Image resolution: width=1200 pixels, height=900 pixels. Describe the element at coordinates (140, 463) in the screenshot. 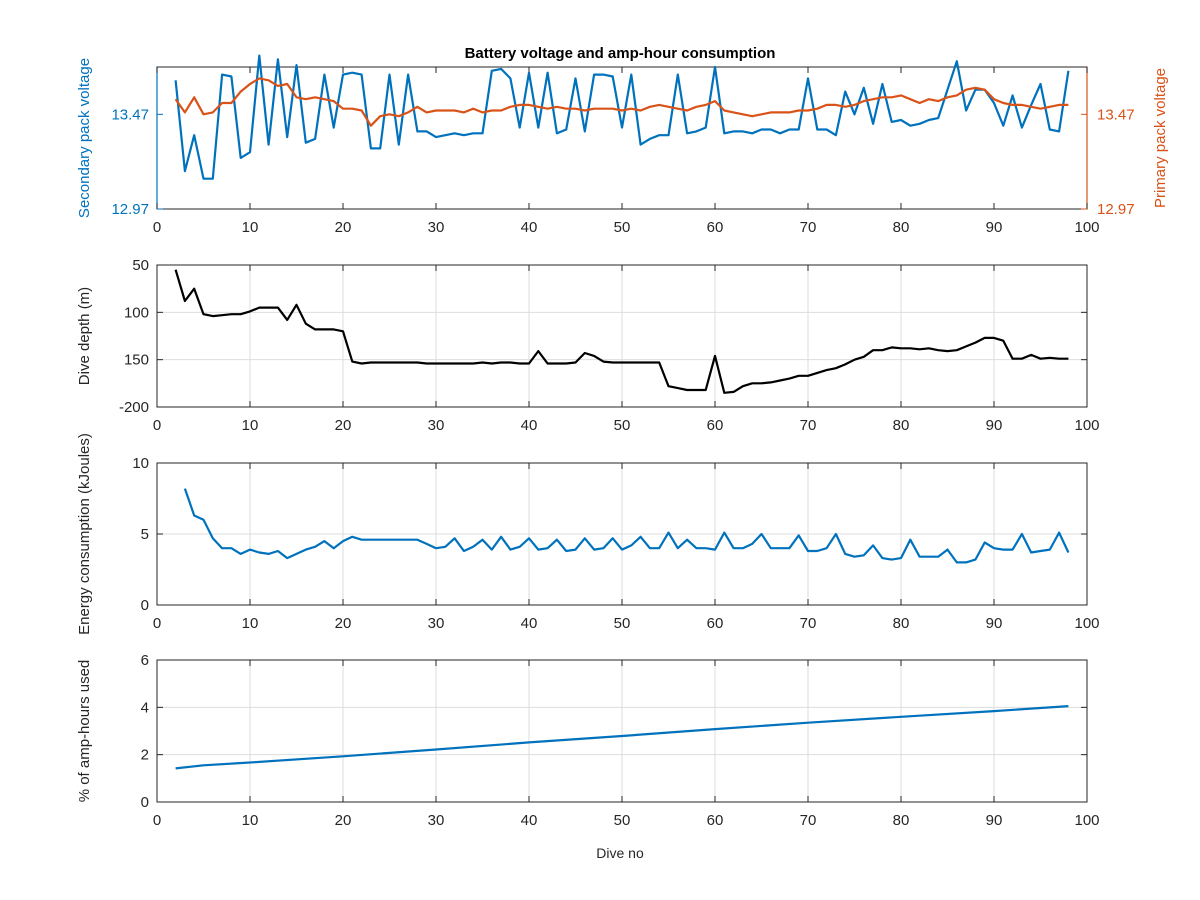

I see `y-tick-label: 10` at that location.